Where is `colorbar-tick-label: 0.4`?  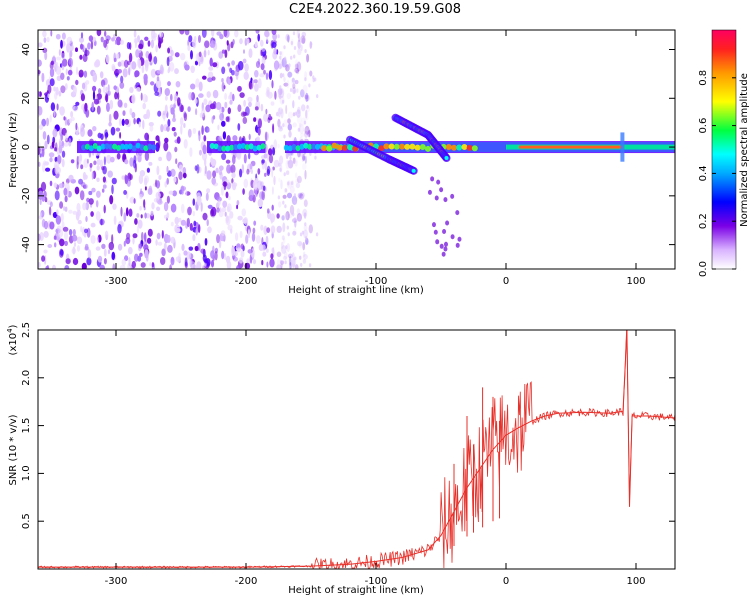
colorbar-tick-label: 0.4 is located at coordinates (703, 173).